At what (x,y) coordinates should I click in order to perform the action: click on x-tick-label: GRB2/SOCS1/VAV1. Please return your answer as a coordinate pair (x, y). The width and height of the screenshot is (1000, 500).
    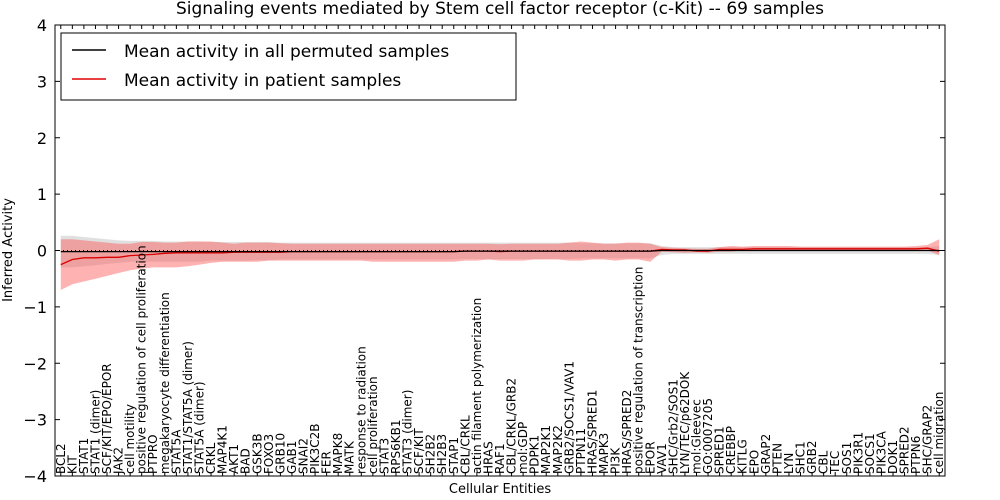
    Looking at the image, I should click on (569, 417).